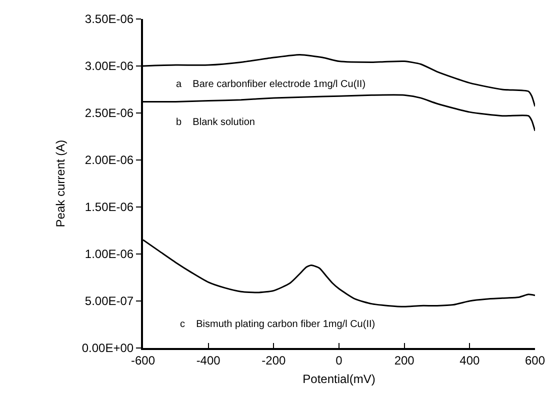 The image size is (553, 404). What do you see at coordinates (470, 360) in the screenshot?
I see `x-tick-label: 400` at bounding box center [470, 360].